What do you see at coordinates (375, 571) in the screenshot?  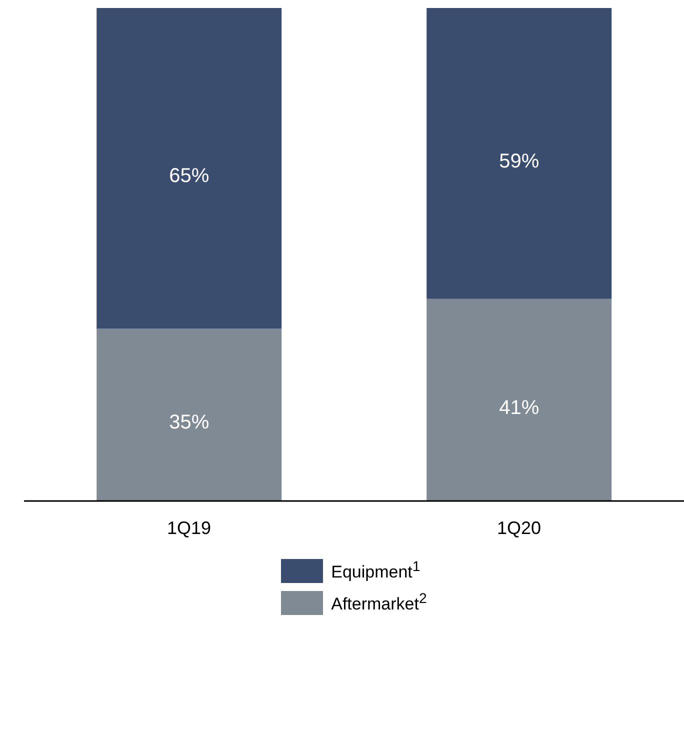 I see `legend-label: Equipment$^{1}$` at bounding box center [375, 571].